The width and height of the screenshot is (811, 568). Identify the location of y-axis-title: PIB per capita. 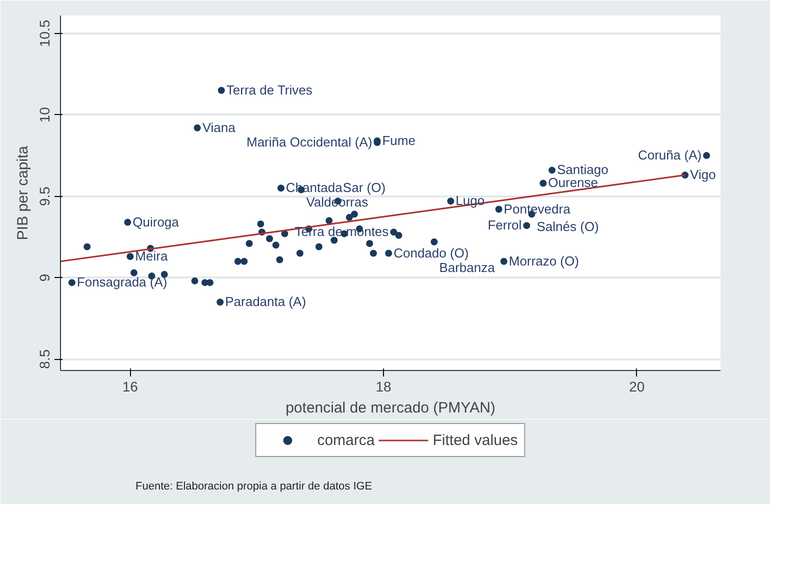
(23, 192).